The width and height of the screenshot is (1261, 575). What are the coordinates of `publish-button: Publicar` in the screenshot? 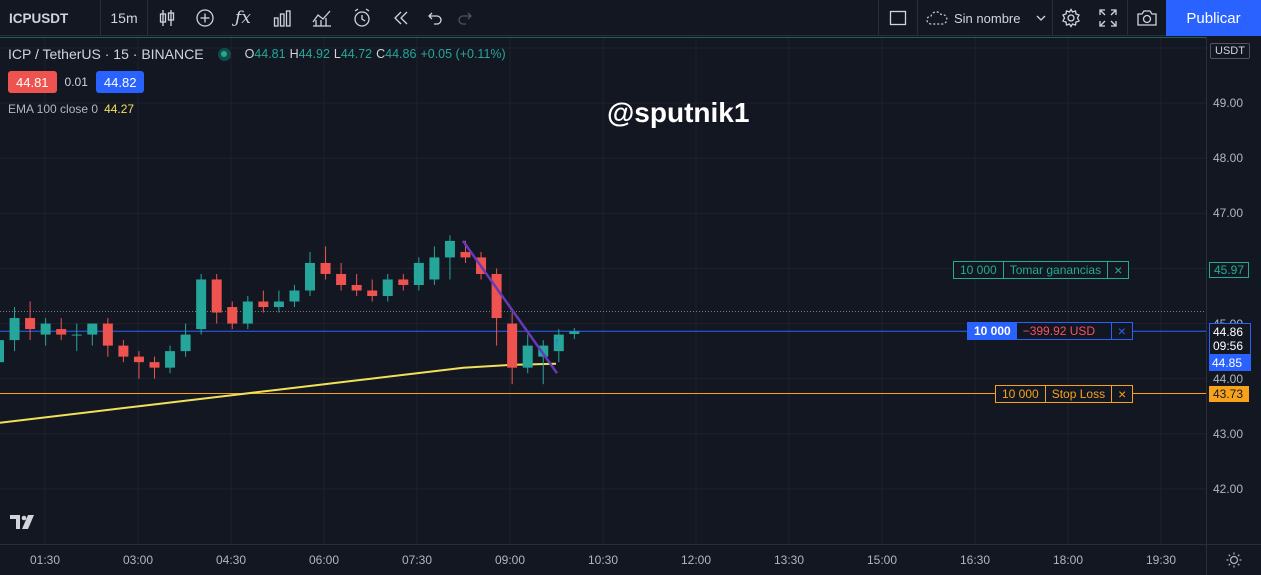 It's located at (1213, 18).